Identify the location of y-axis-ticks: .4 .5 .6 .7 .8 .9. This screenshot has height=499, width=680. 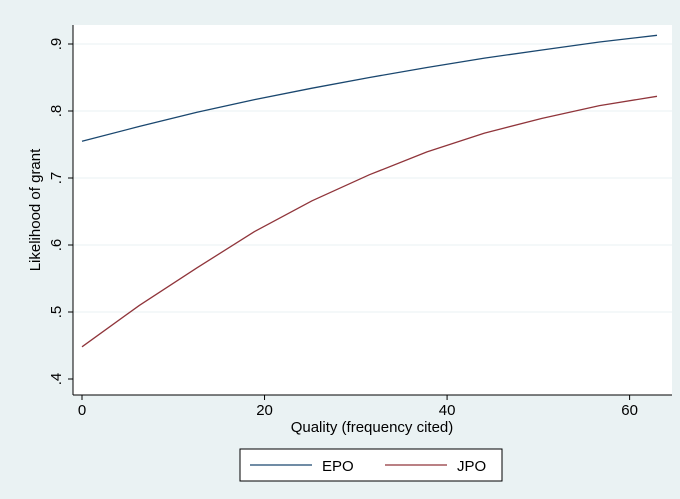
(60, 212).